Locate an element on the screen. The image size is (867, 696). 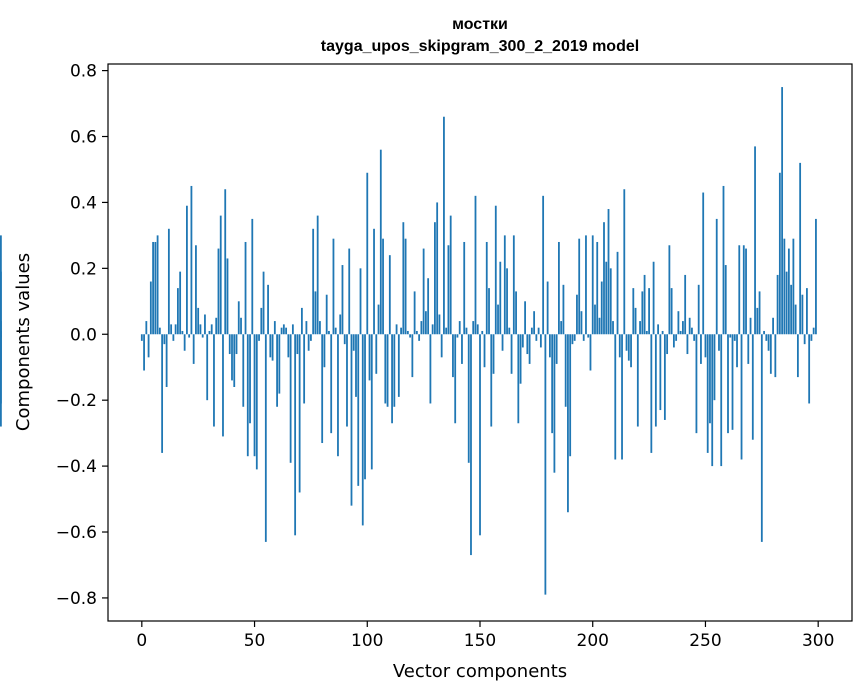
y-tick-label--0.2: −0.2 is located at coordinates (76, 401).